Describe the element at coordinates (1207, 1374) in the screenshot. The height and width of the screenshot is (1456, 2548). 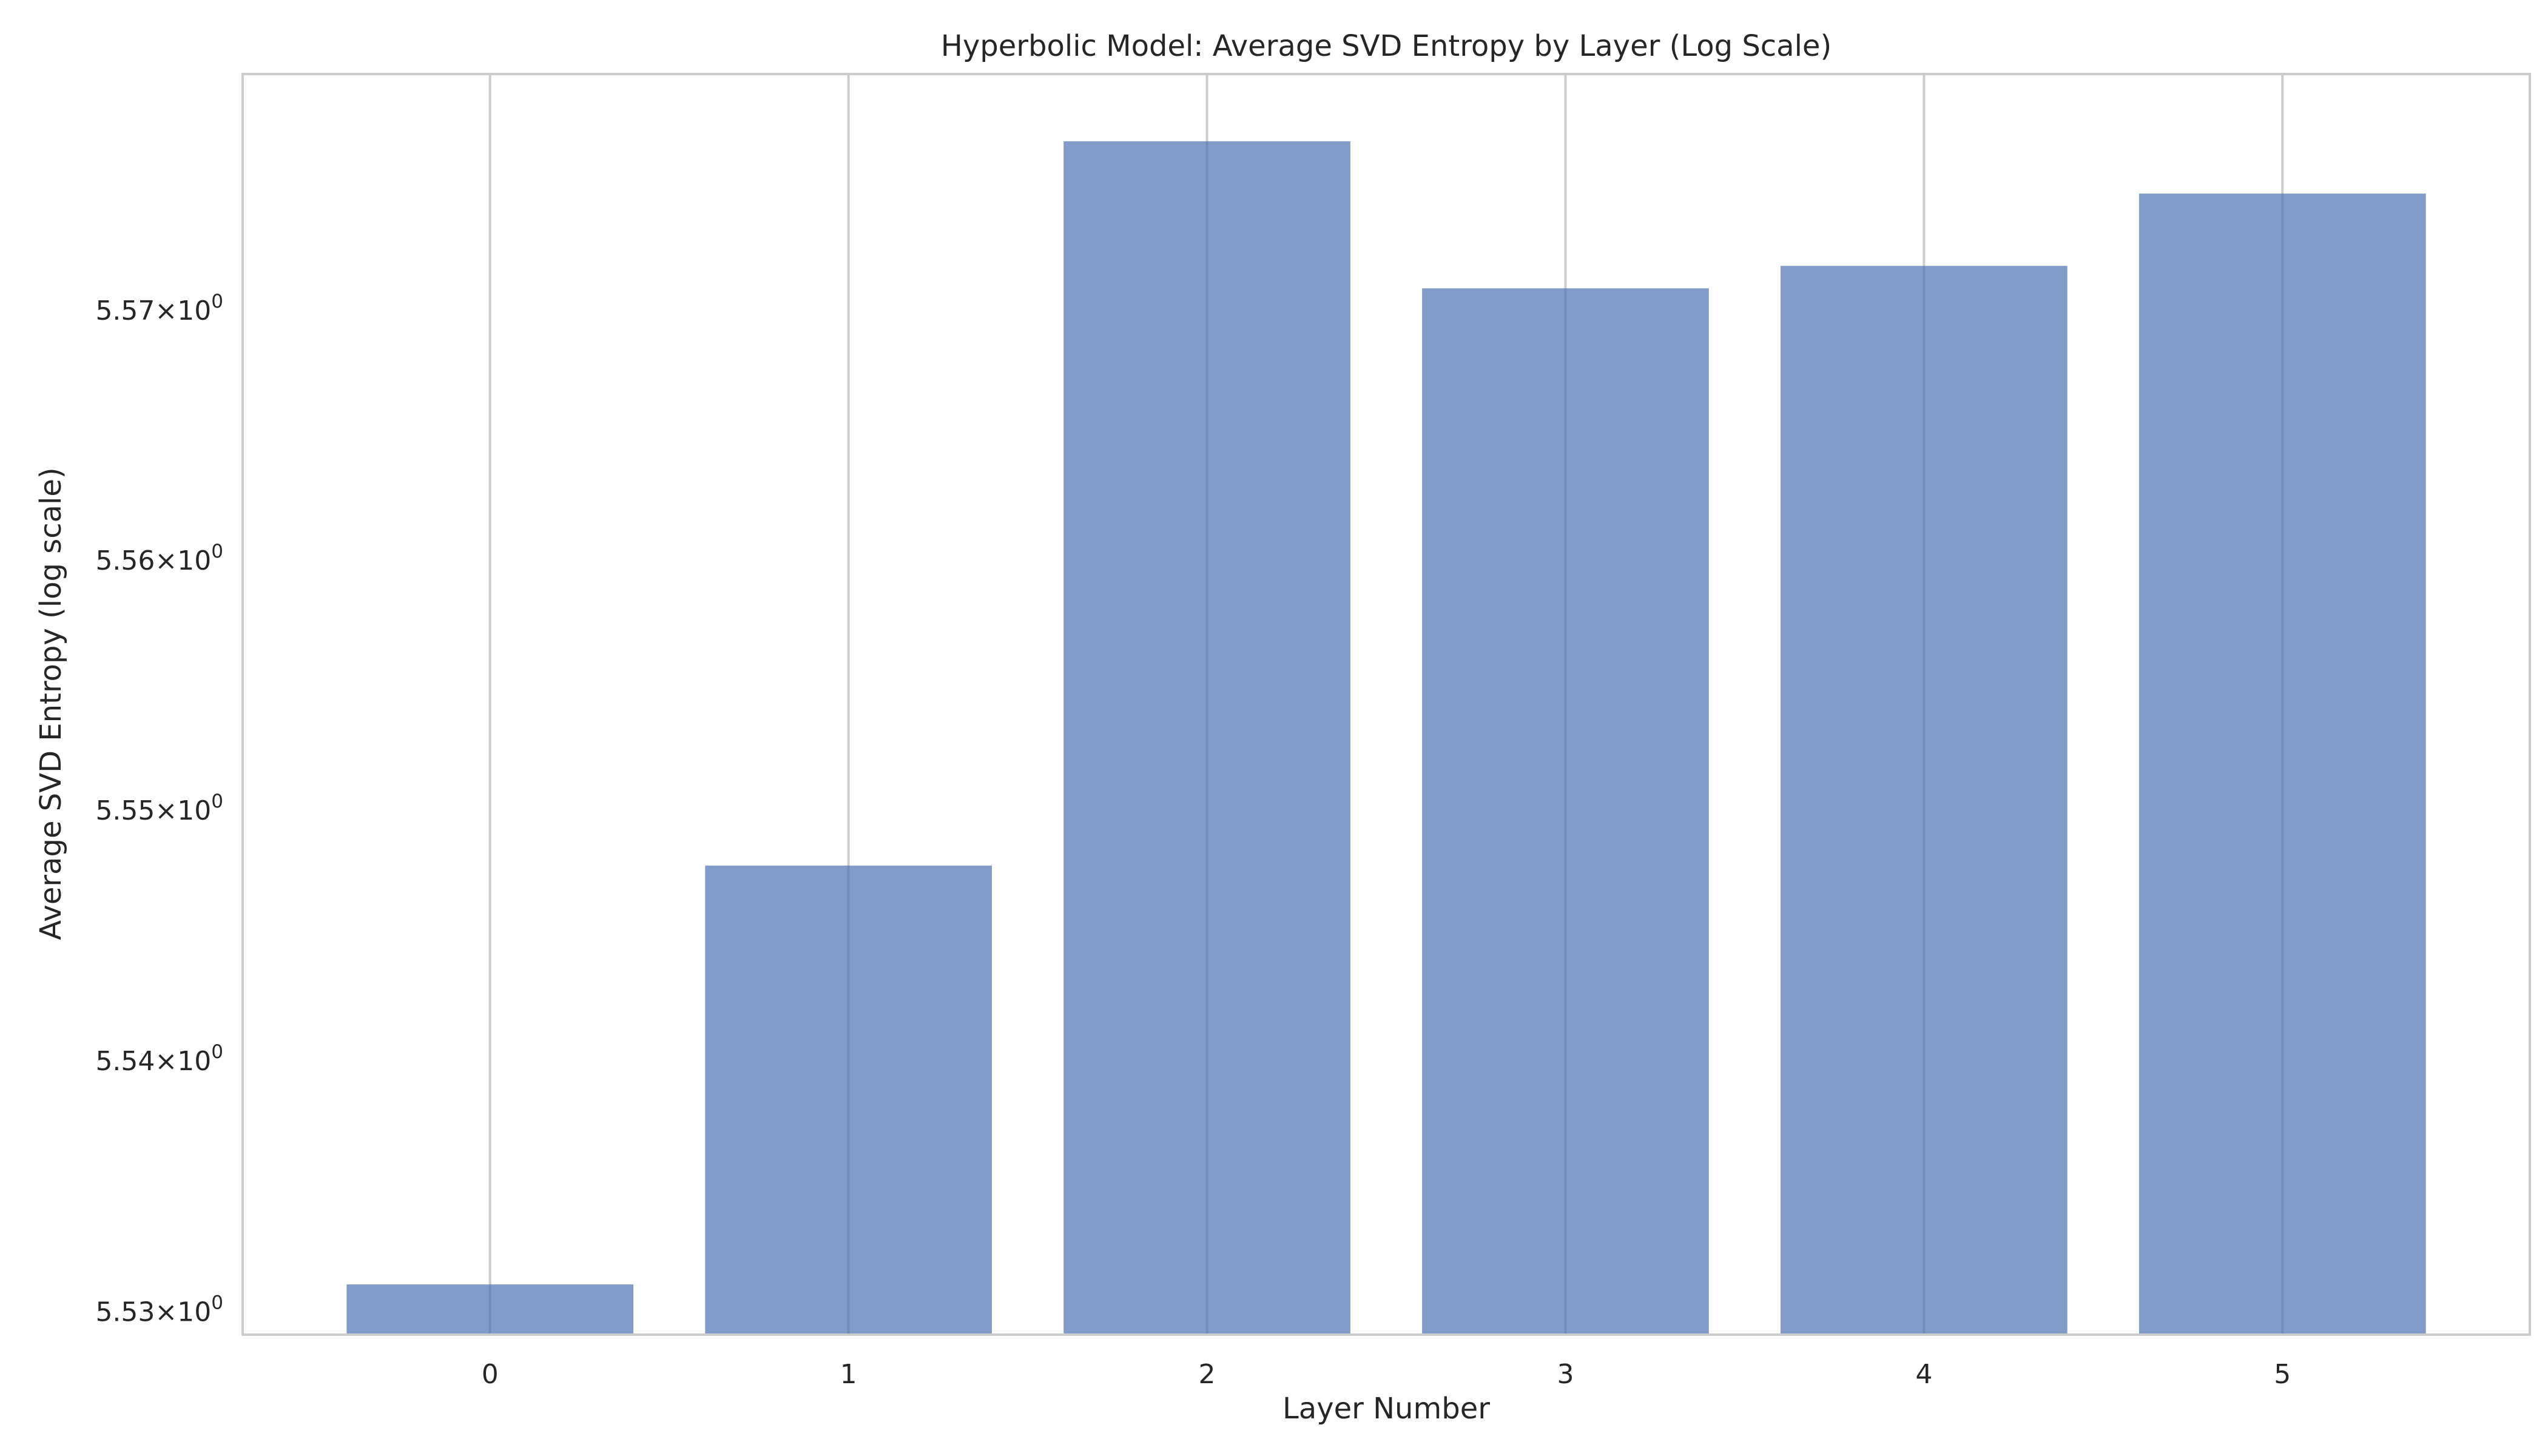
I see `x-tick-label: 2` at that location.